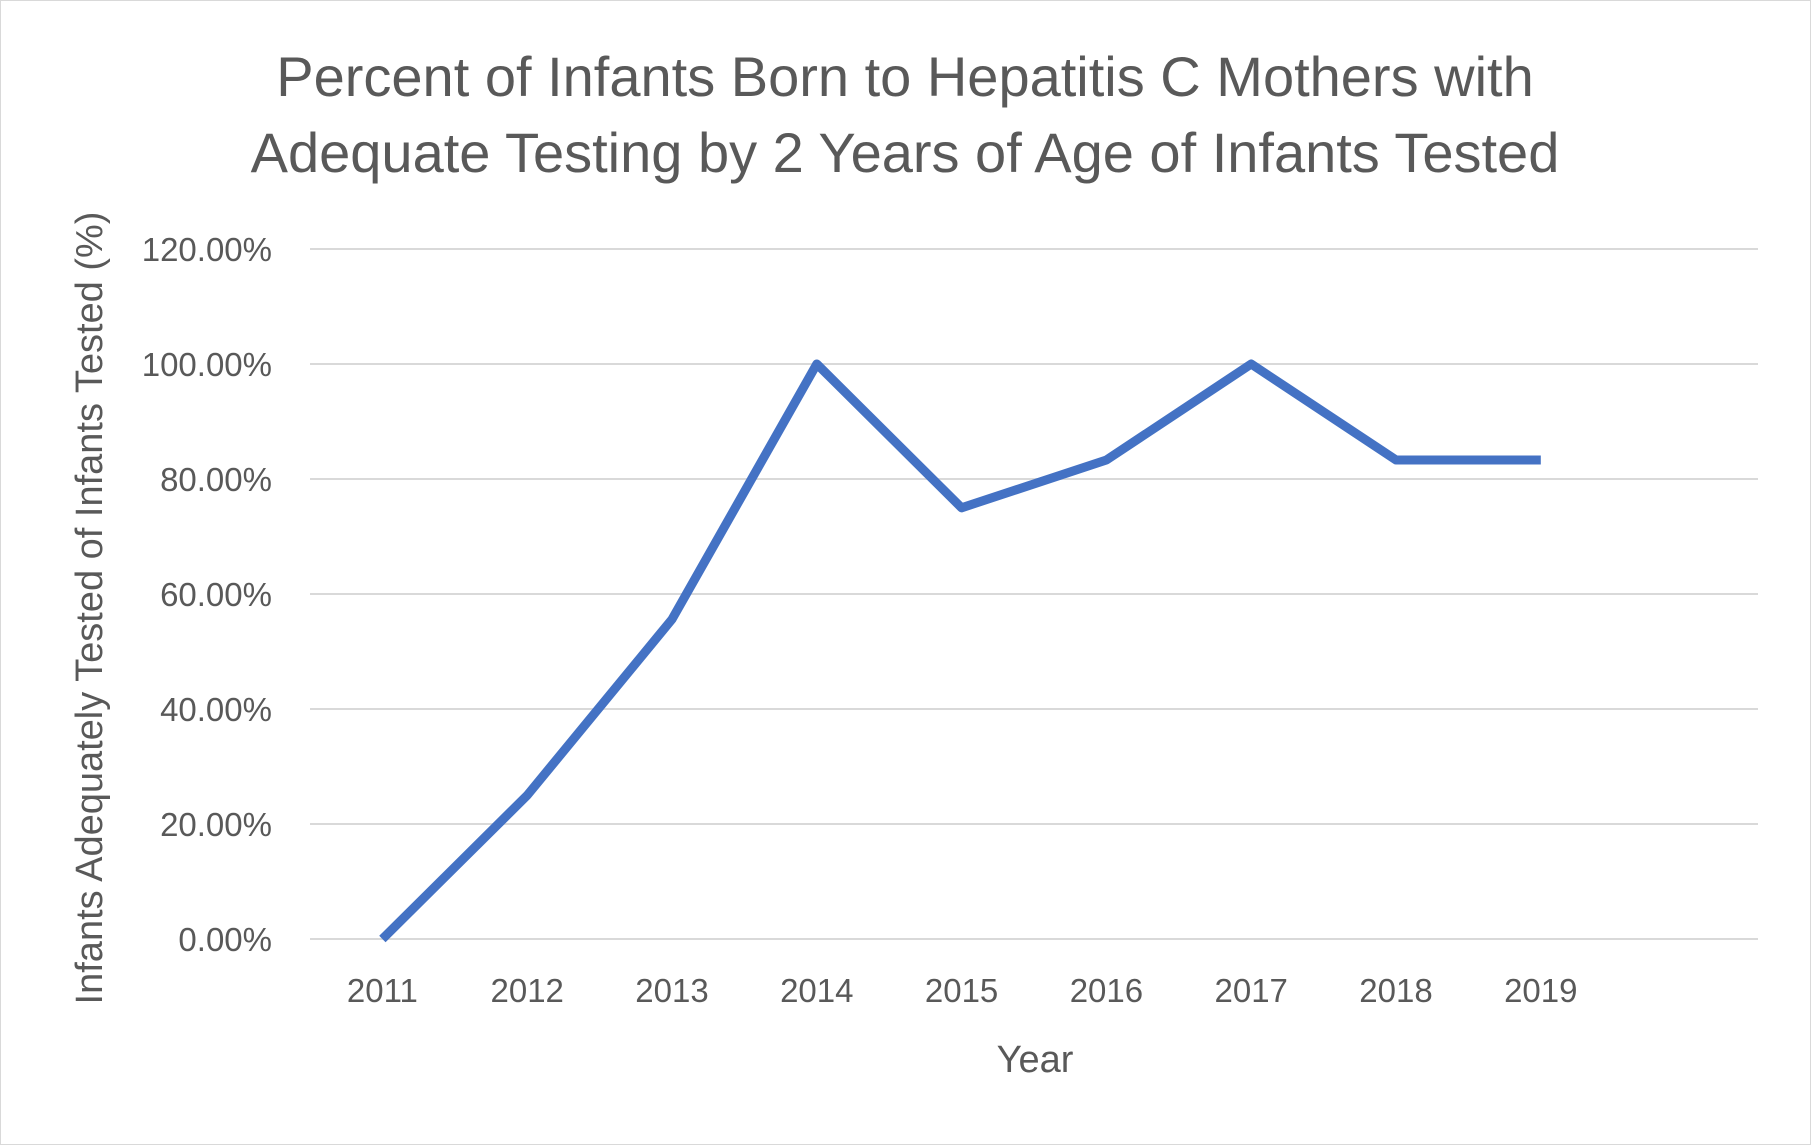 This screenshot has height=1145, width=1811. I want to click on x-axis-title: Year, so click(1035, 1060).